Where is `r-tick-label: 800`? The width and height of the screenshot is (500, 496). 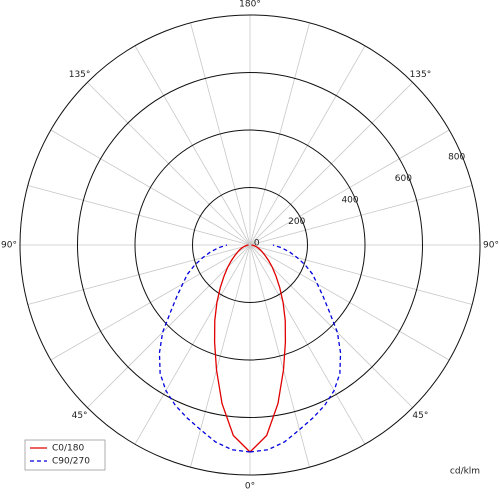 r-tick-label: 800 is located at coordinates (456, 157).